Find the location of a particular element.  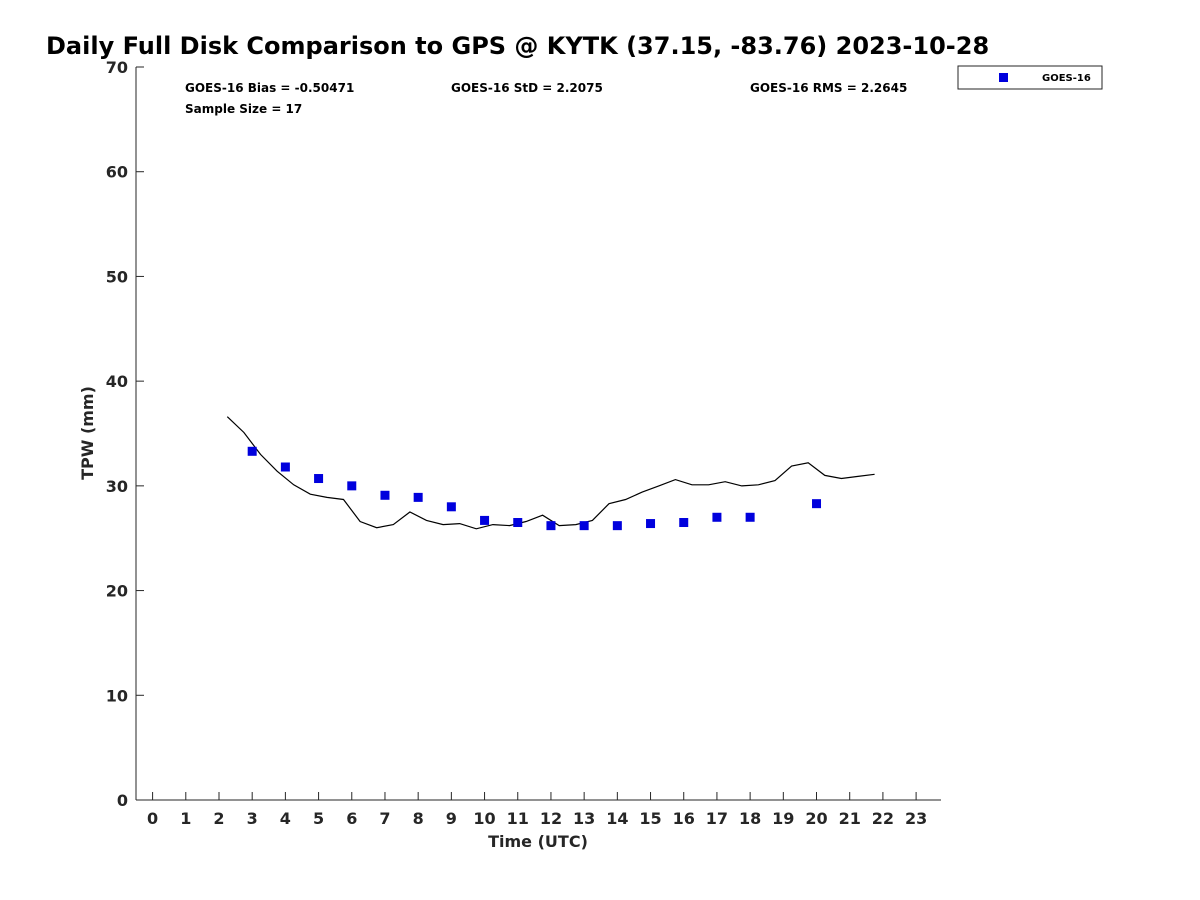

x-tick-label: 10 is located at coordinates (484, 818).